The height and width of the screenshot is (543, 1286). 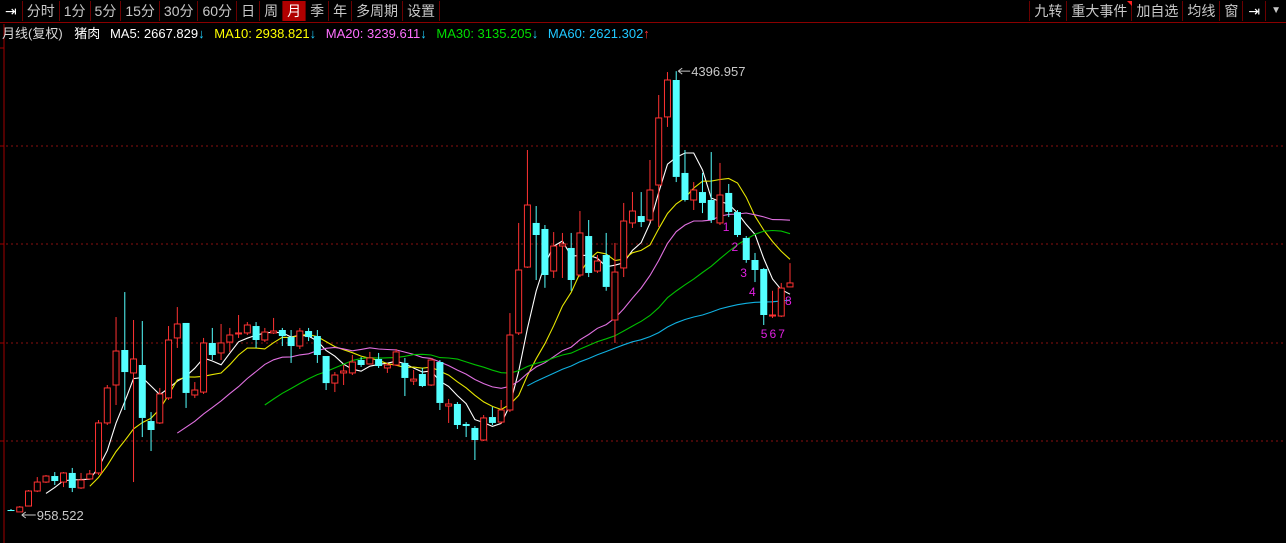 I want to click on tab-season: 季, so click(x=318, y=11).